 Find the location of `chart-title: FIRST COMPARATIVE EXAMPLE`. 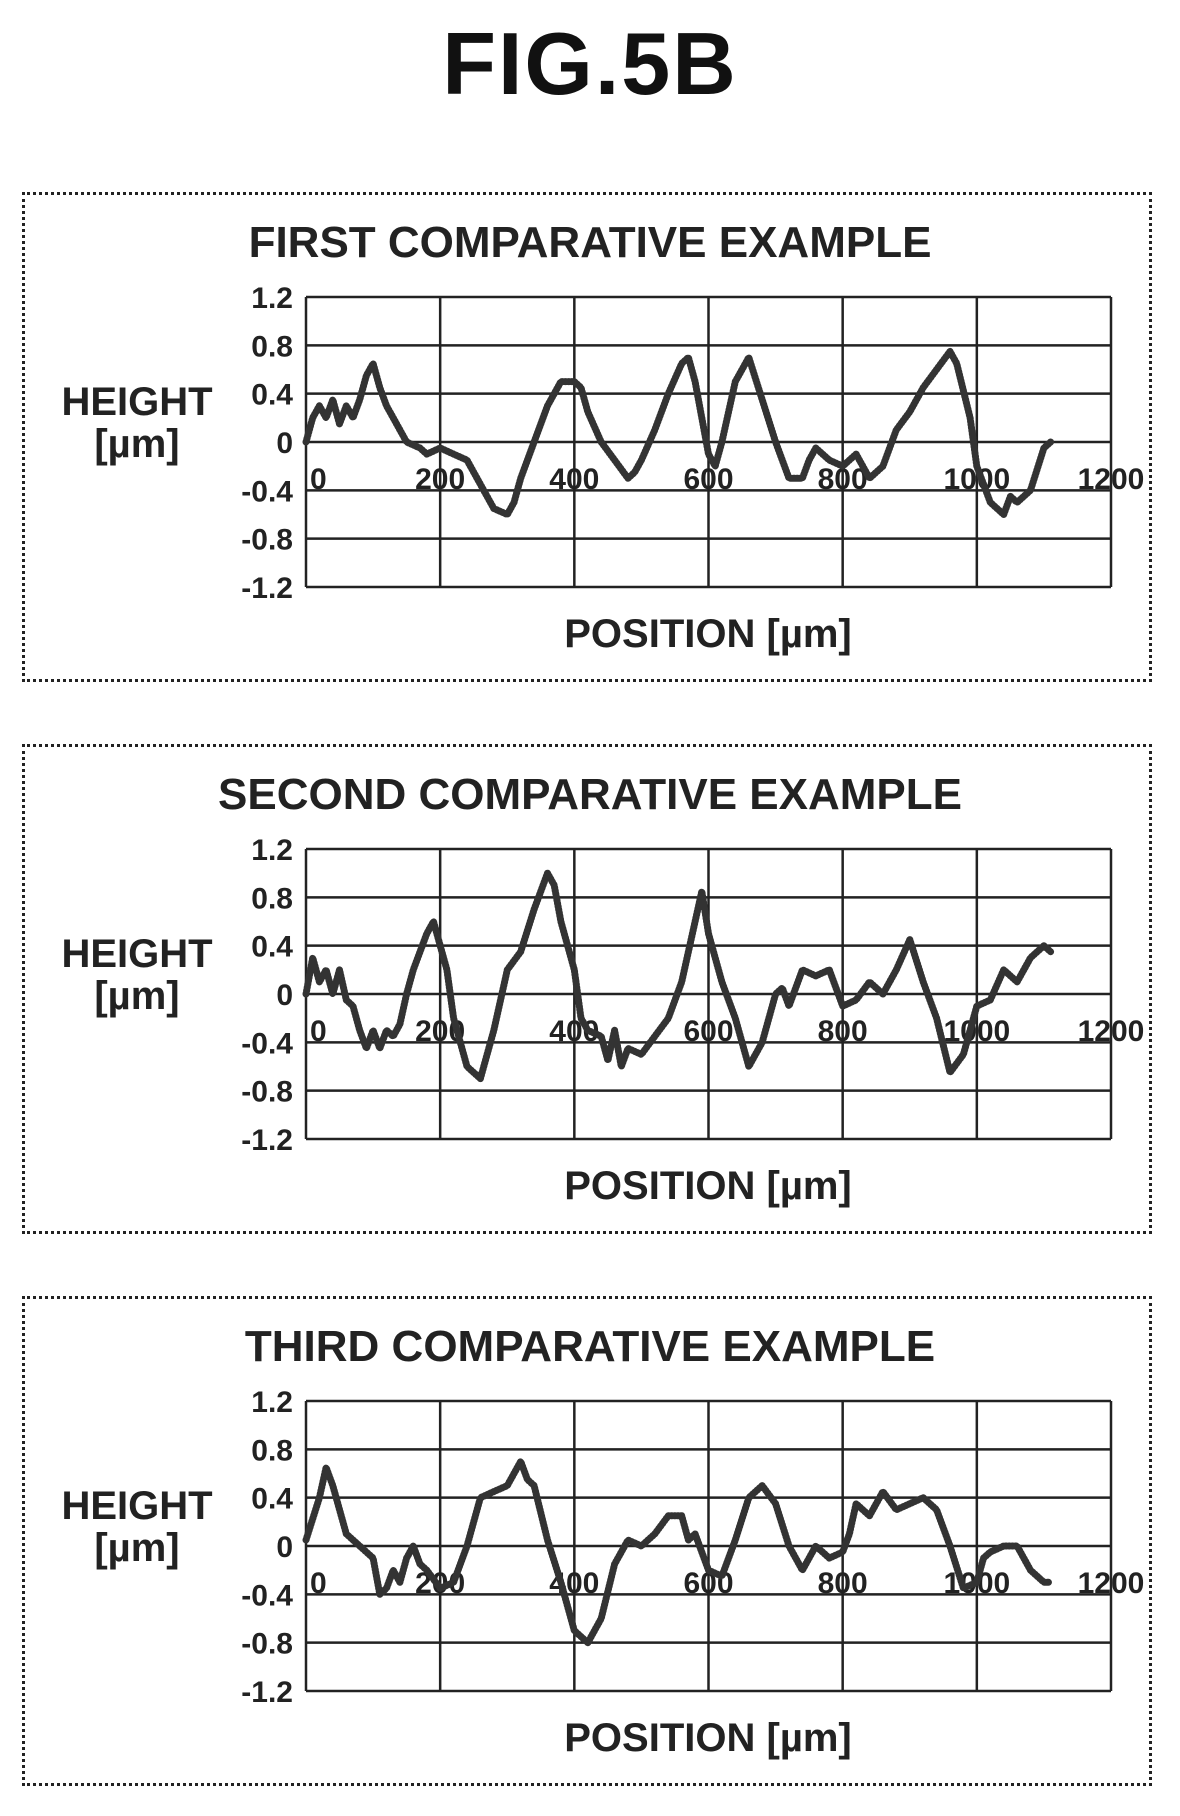

chart-title: FIRST COMPARATIVE EXAMPLE is located at coordinates (590, 242).